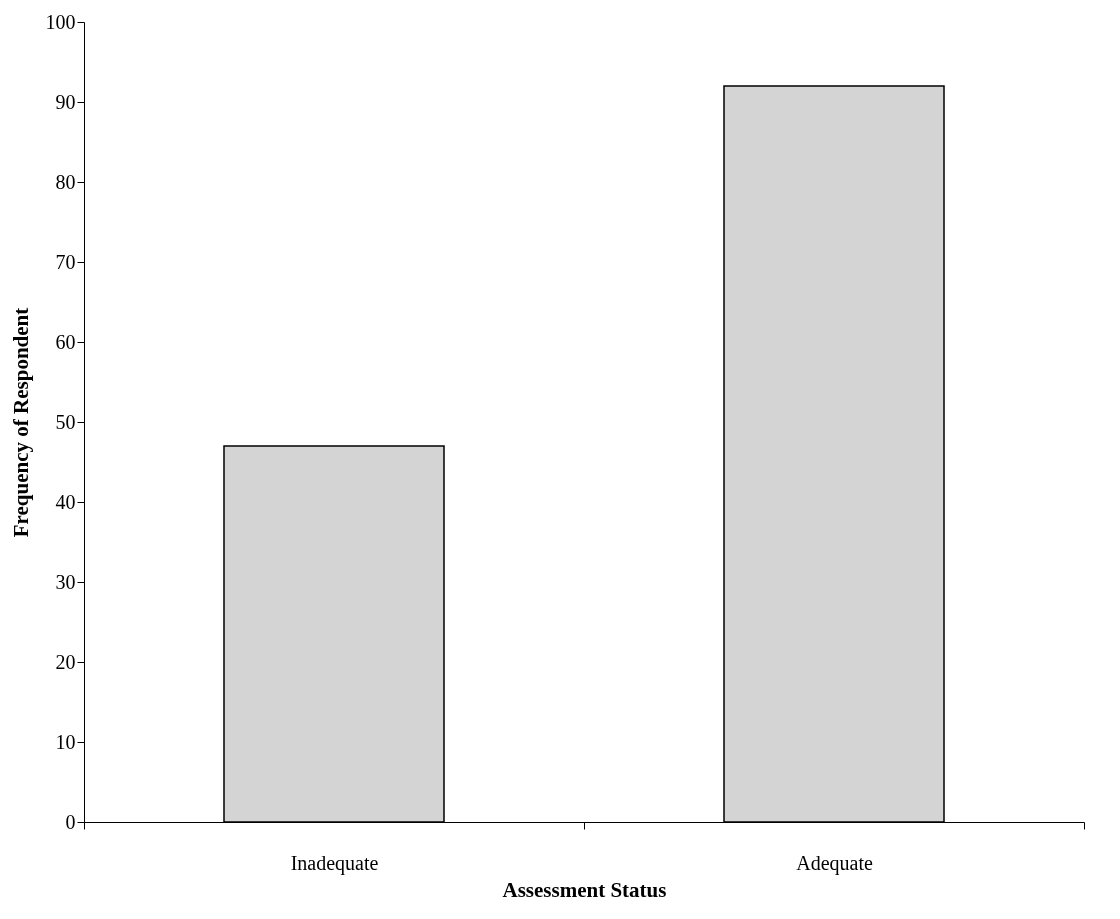 The image size is (1120, 919). What do you see at coordinates (65, 421) in the screenshot?
I see `y-tick-label: 50` at bounding box center [65, 421].